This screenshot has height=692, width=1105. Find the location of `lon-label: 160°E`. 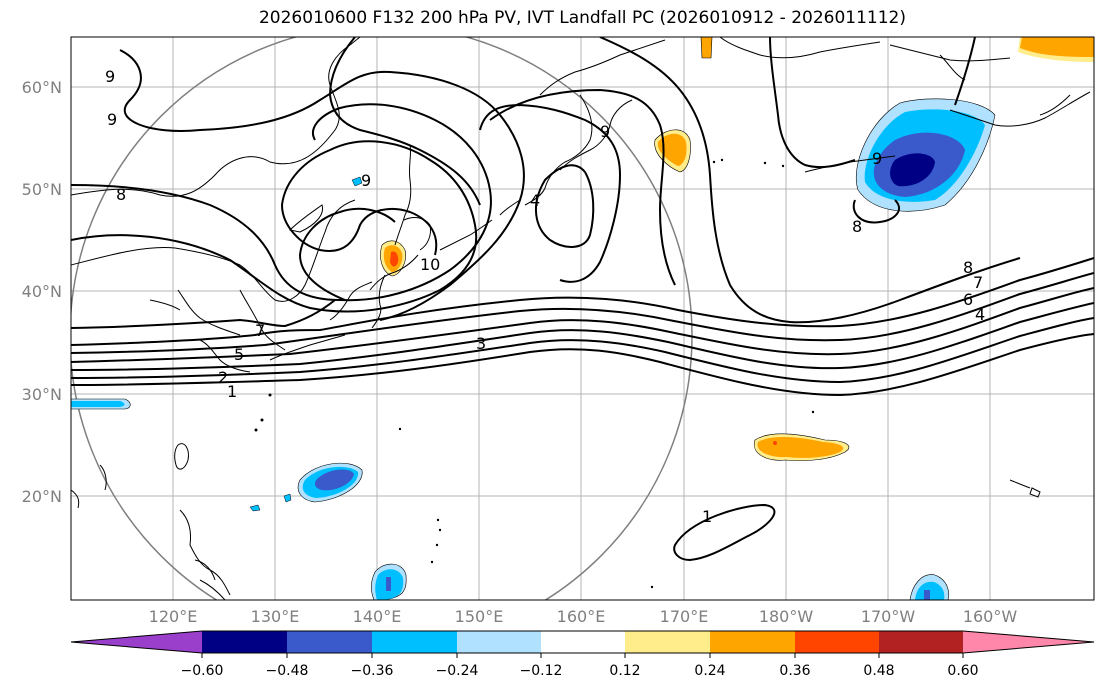

lon-label: 160°E is located at coordinates (581, 616).